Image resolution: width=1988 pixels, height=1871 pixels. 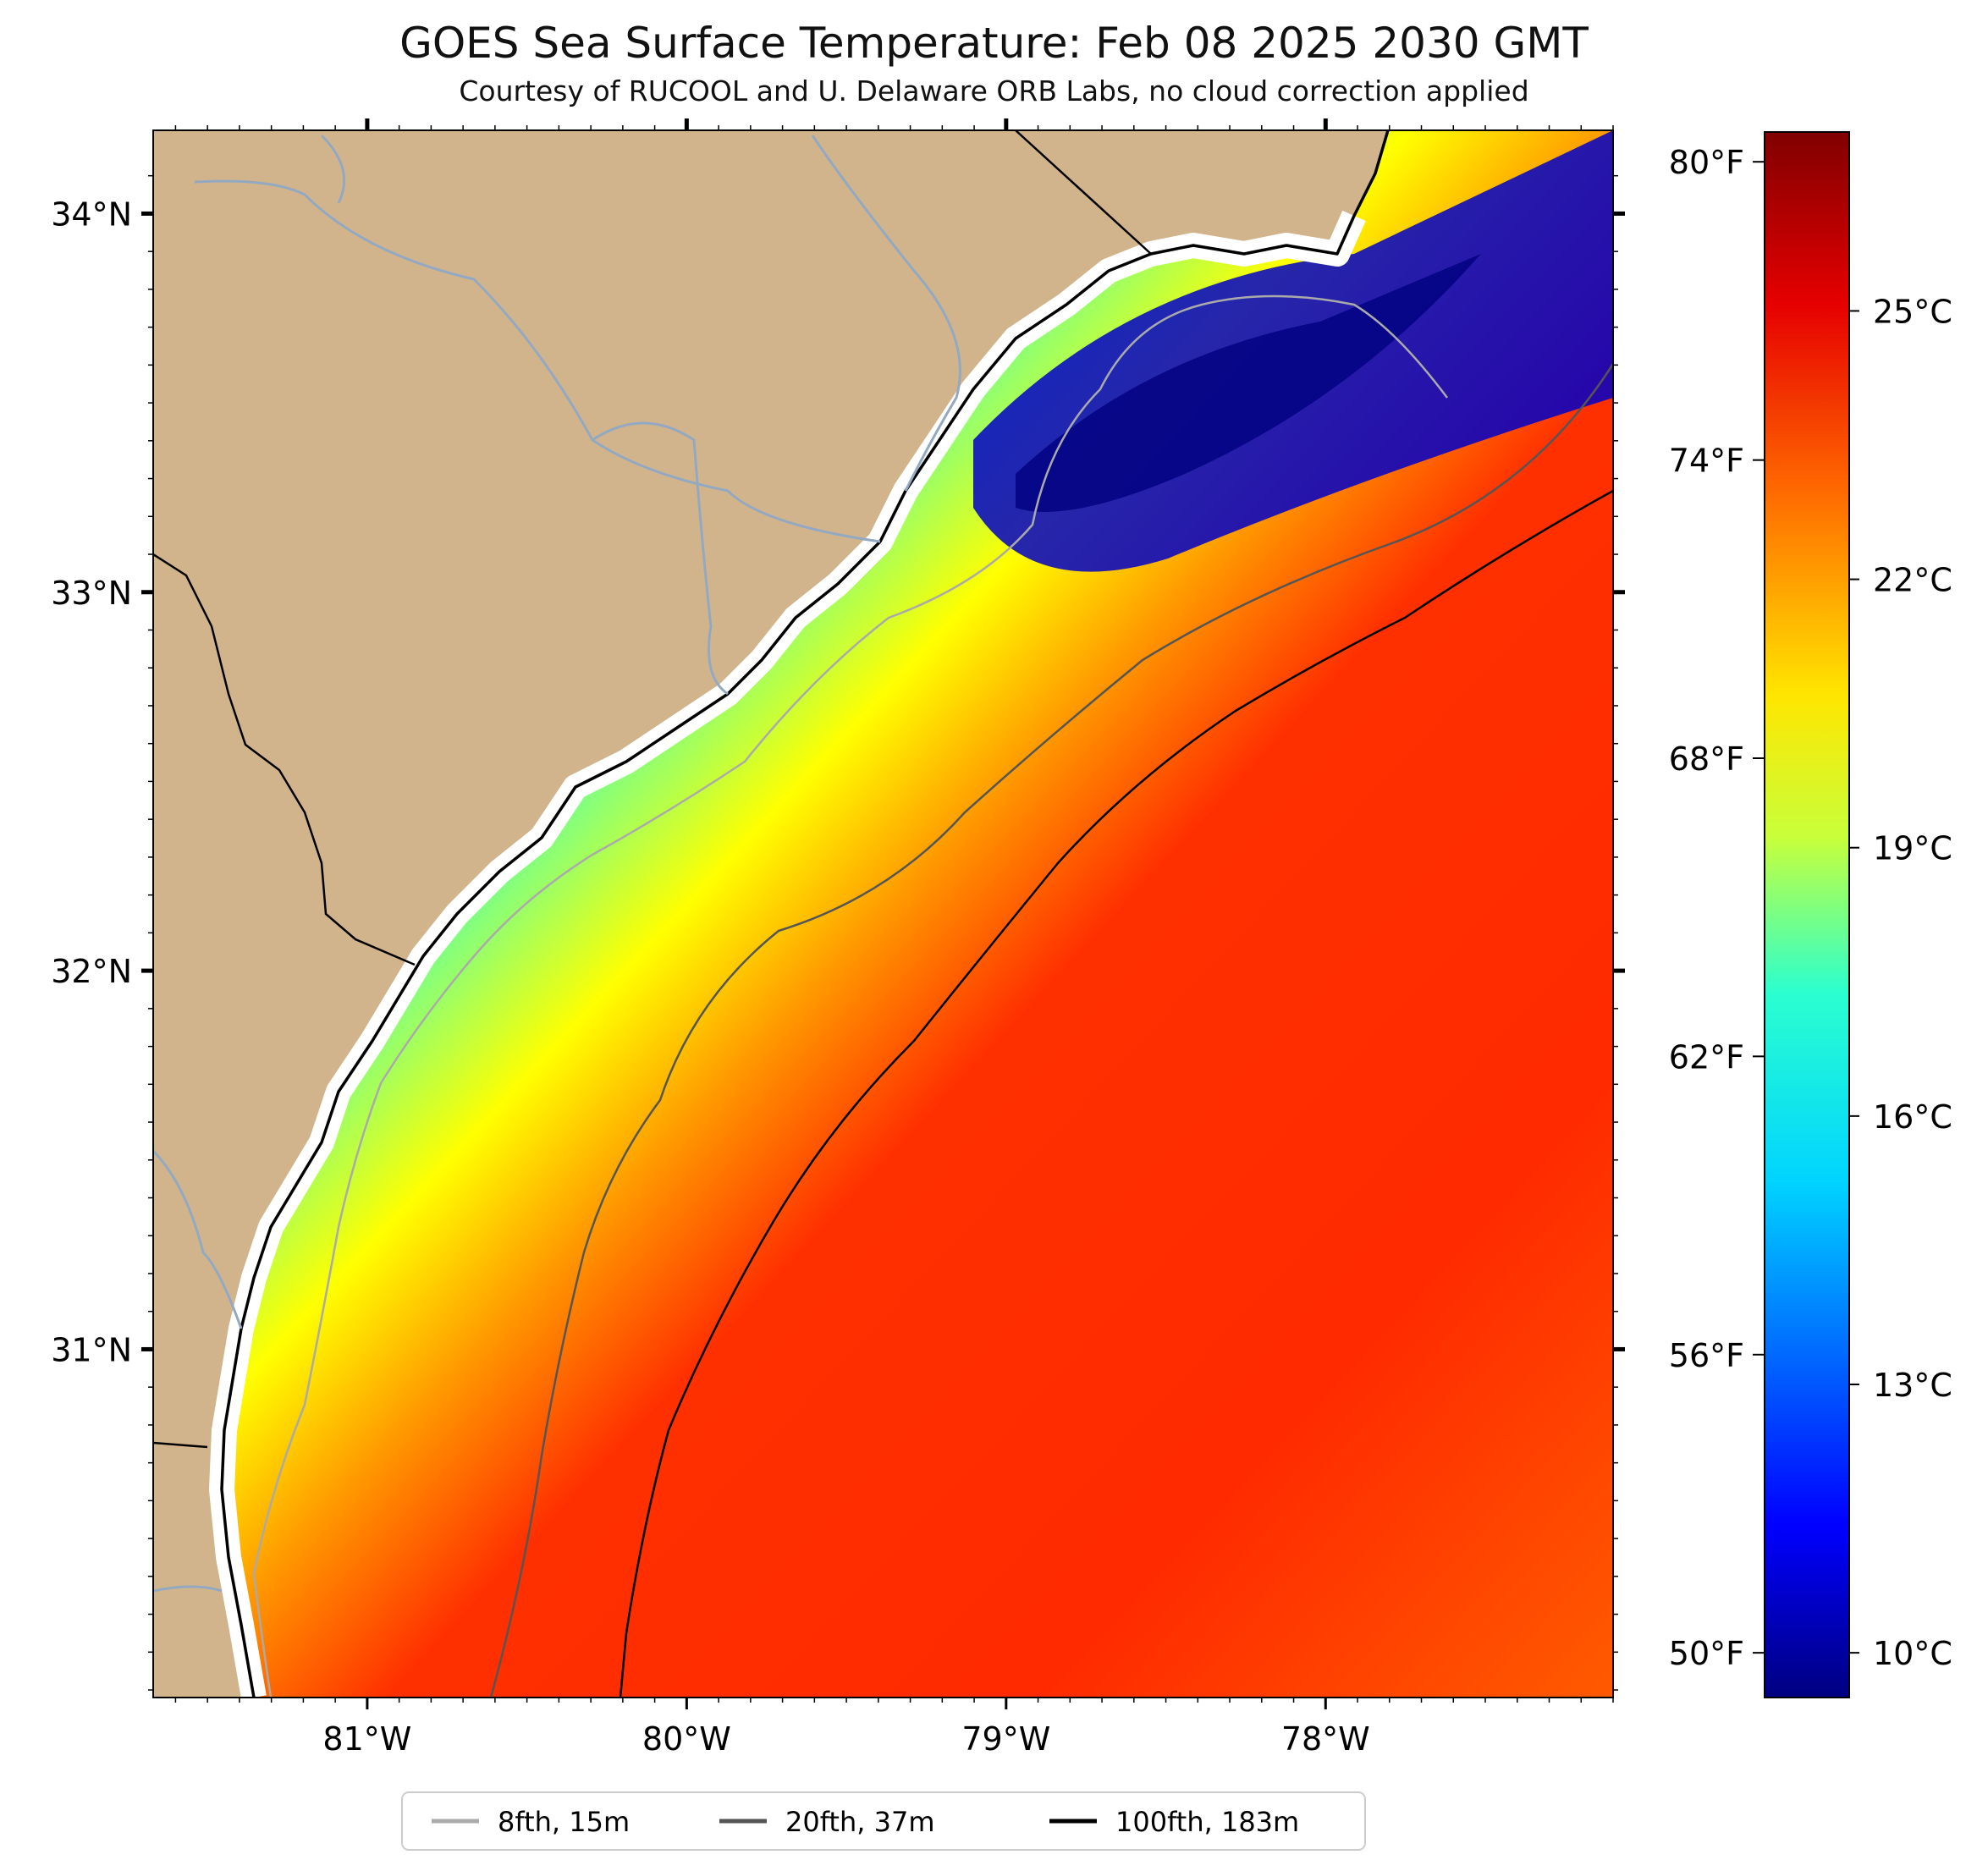 I want to click on colorbar-f-label-5: 80°F, so click(x=1706, y=163).